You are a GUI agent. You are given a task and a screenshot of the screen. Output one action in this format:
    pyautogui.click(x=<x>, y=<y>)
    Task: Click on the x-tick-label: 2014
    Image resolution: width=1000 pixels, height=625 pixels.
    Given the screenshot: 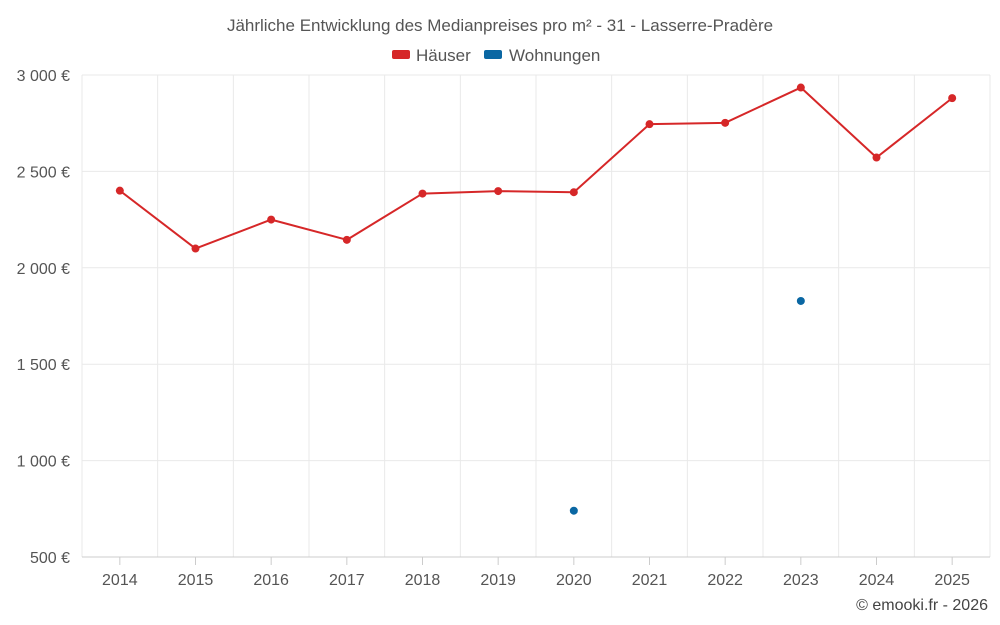 What is the action you would take?
    pyautogui.click(x=120, y=580)
    